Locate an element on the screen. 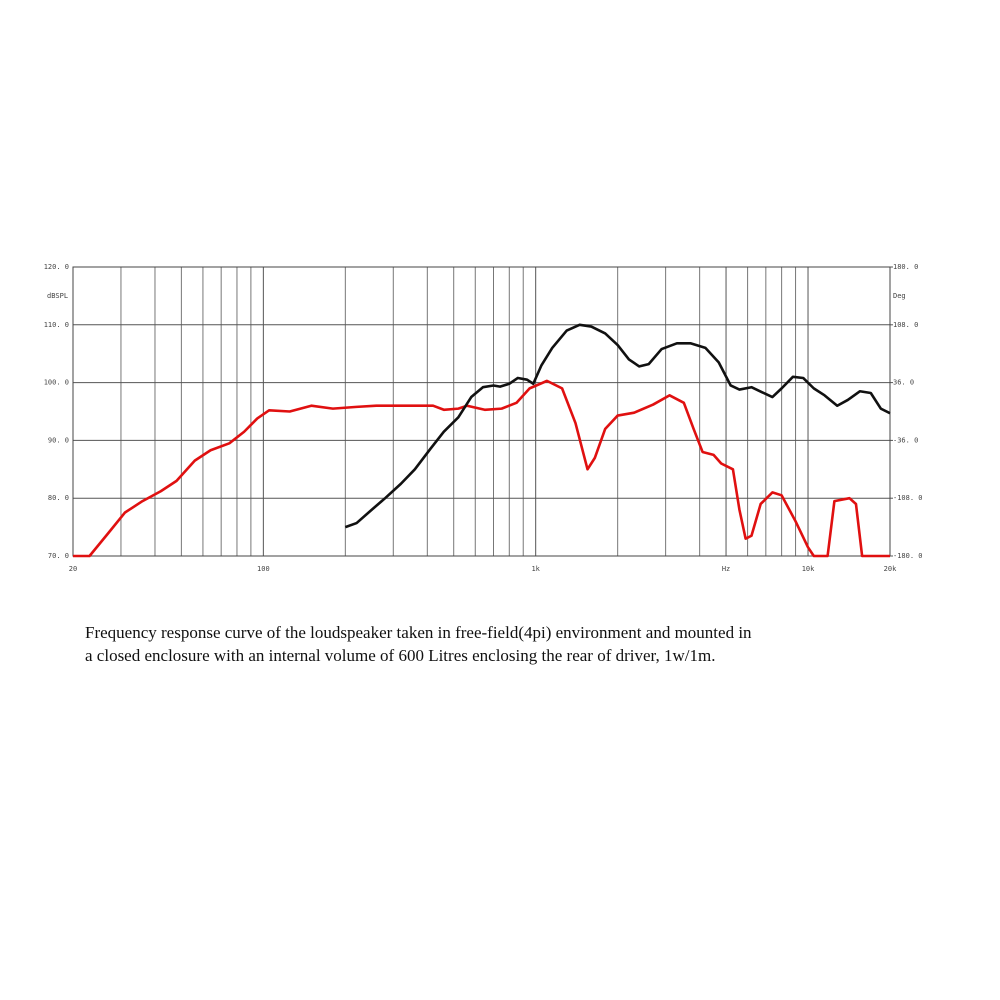 This screenshot has height=1000, width=1000. x-tick-label: 10k is located at coordinates (808, 569).